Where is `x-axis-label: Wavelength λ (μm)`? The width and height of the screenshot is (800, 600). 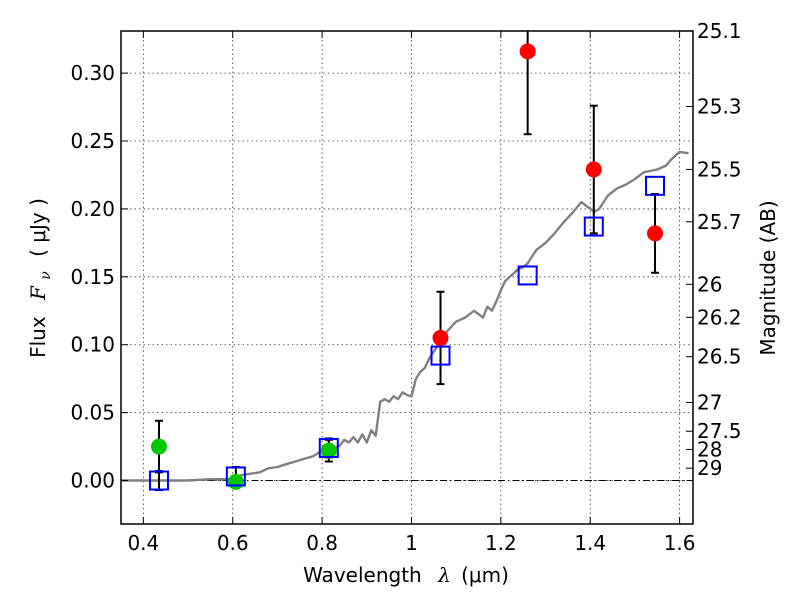 x-axis-label: Wavelength λ (μm) is located at coordinates (406, 575).